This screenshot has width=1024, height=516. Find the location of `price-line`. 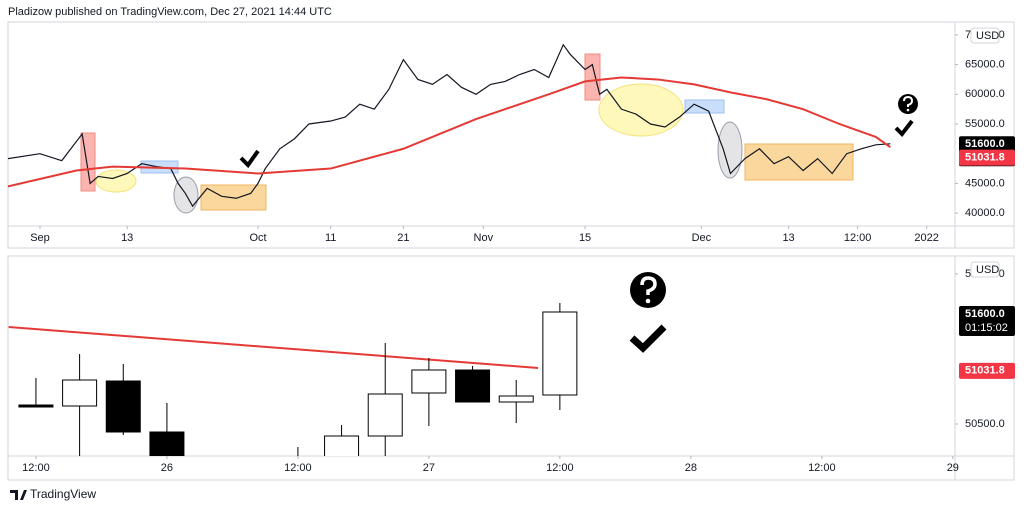

price-line is located at coordinates (273, 347).